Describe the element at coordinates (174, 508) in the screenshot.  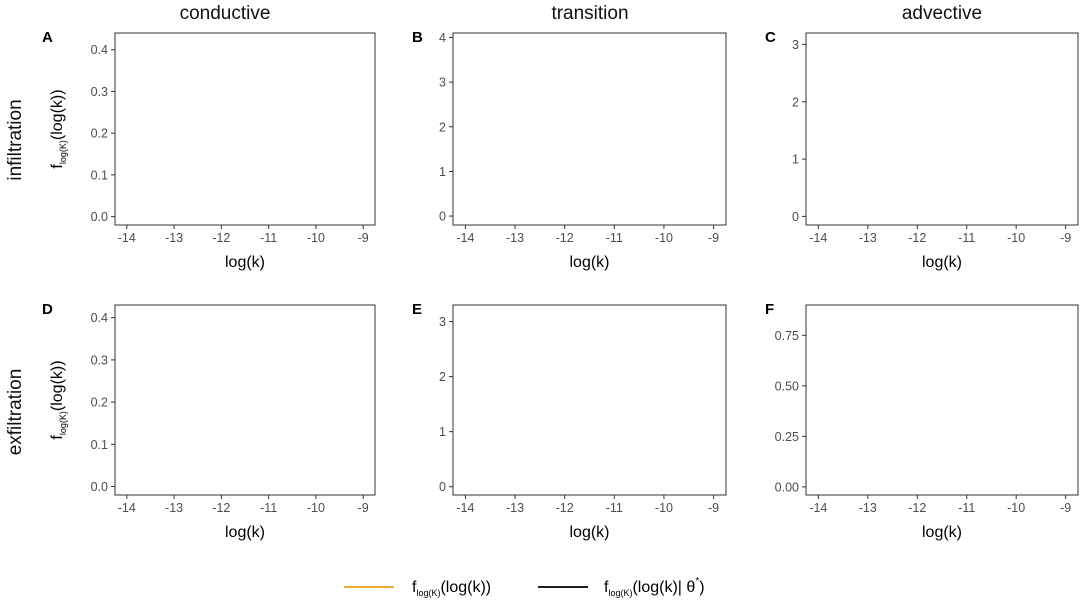
I see `panel-d-x-tick-label: -13` at that location.